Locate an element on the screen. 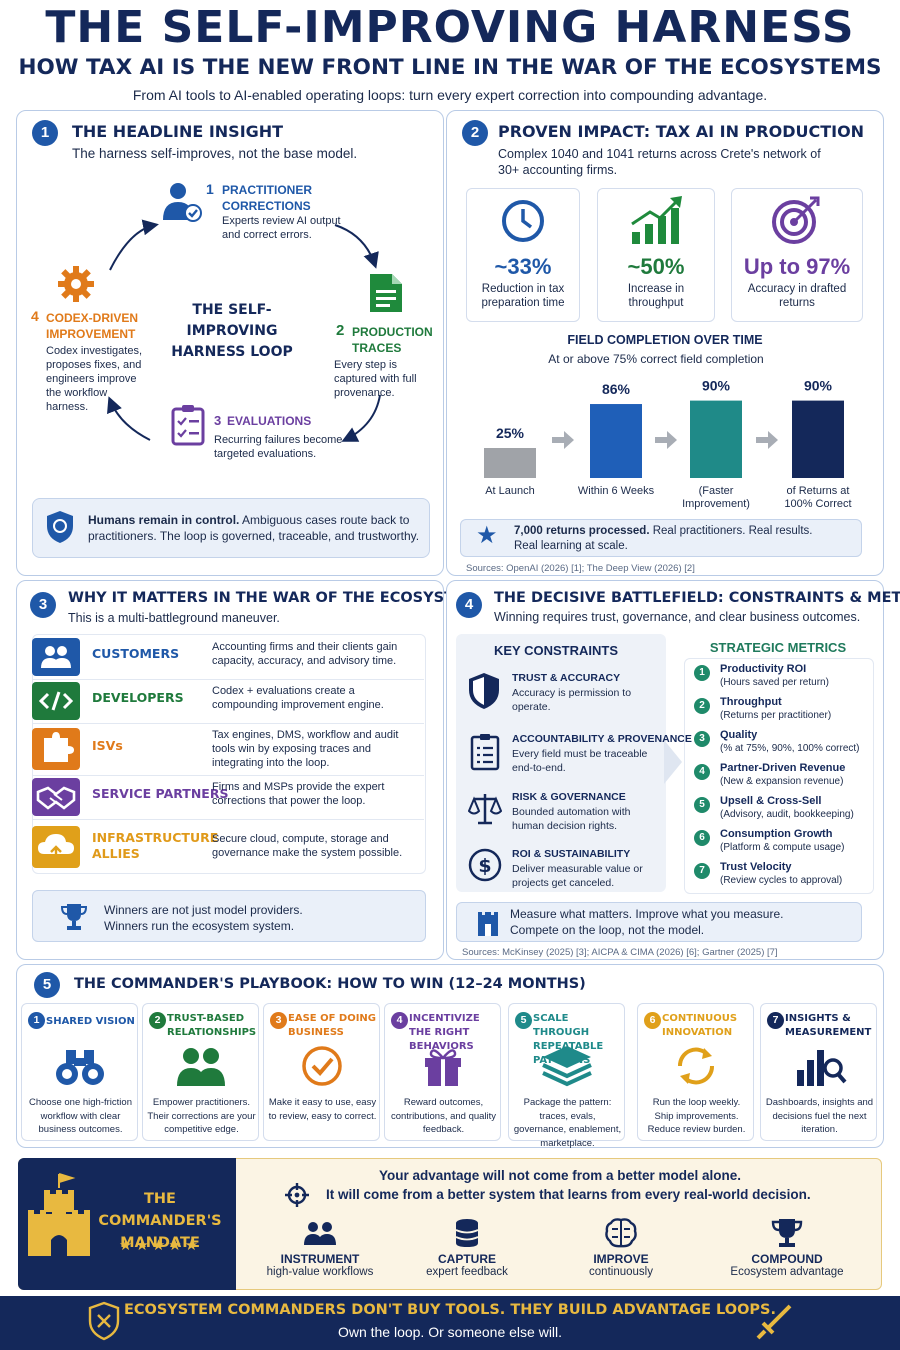  mandate-item-title: COMPOUND is located at coordinates (787, 1259).